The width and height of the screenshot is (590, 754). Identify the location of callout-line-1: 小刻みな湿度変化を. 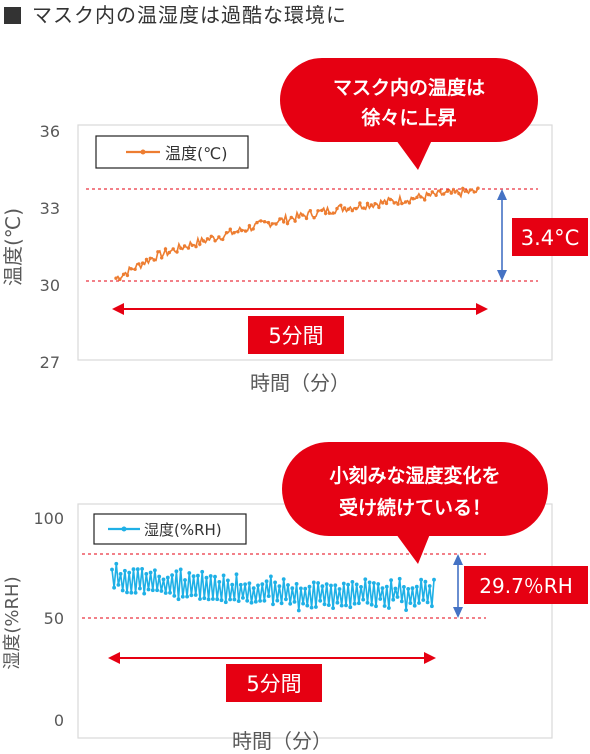
(414, 475).